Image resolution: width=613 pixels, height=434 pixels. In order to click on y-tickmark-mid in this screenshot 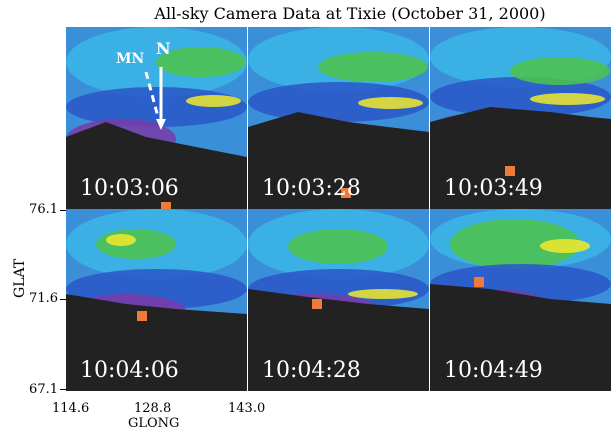, I will do `click(63, 299)`.